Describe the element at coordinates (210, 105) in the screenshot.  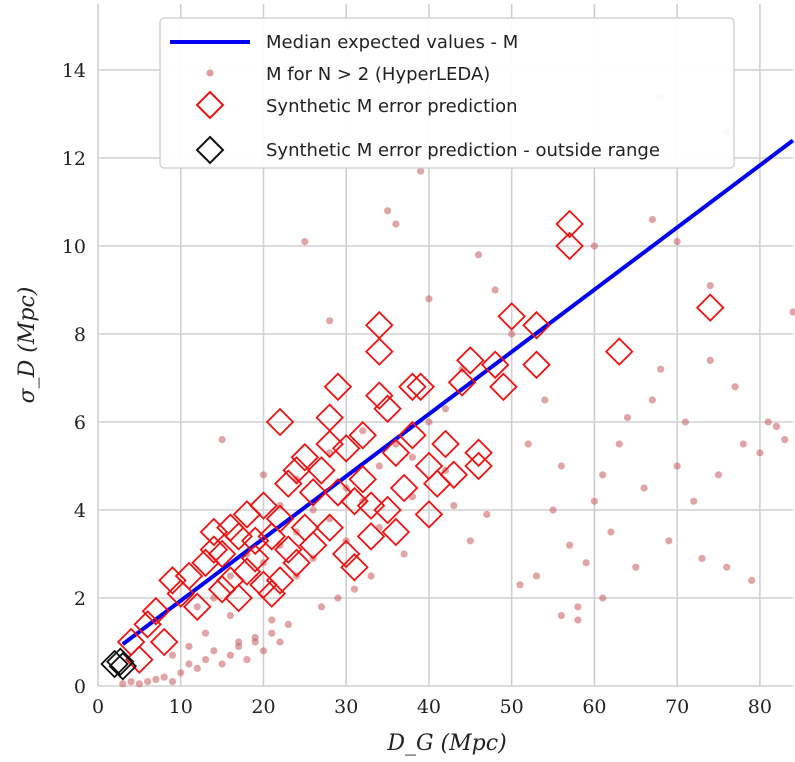
I see `legend-swatch-red-diamond` at that location.